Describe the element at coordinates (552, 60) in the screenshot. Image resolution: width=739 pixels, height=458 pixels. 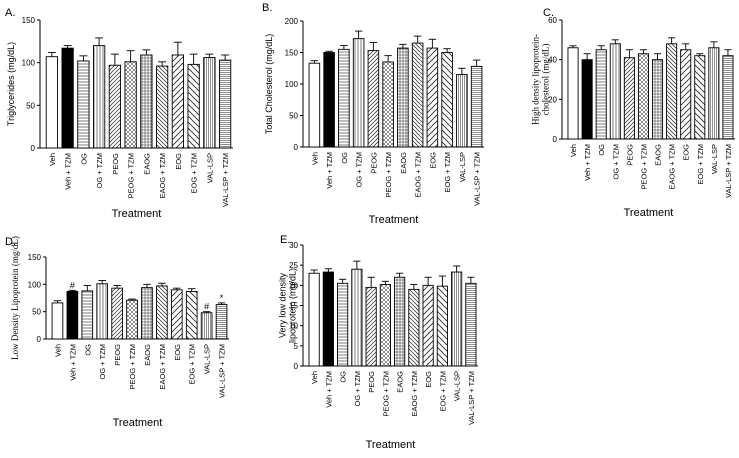
I see `y-tick-label: 40` at that location.